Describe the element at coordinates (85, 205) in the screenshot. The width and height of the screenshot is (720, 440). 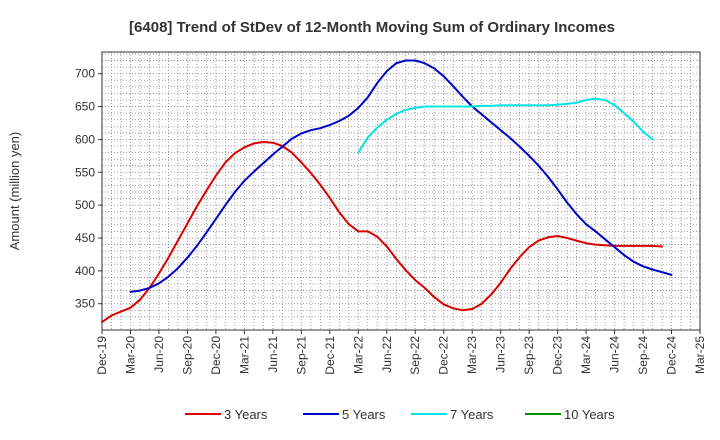
I see `y-tick-label: 500` at that location.